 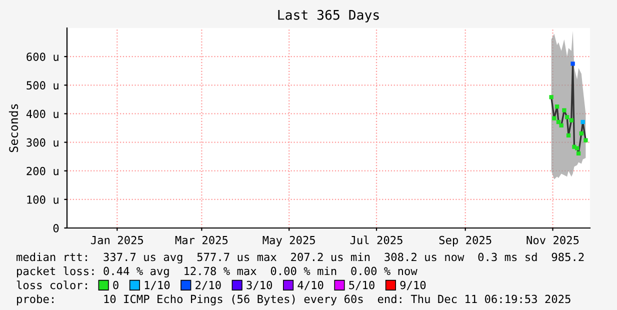 I want to click on legend-label: 5/10, so click(x=361, y=285).